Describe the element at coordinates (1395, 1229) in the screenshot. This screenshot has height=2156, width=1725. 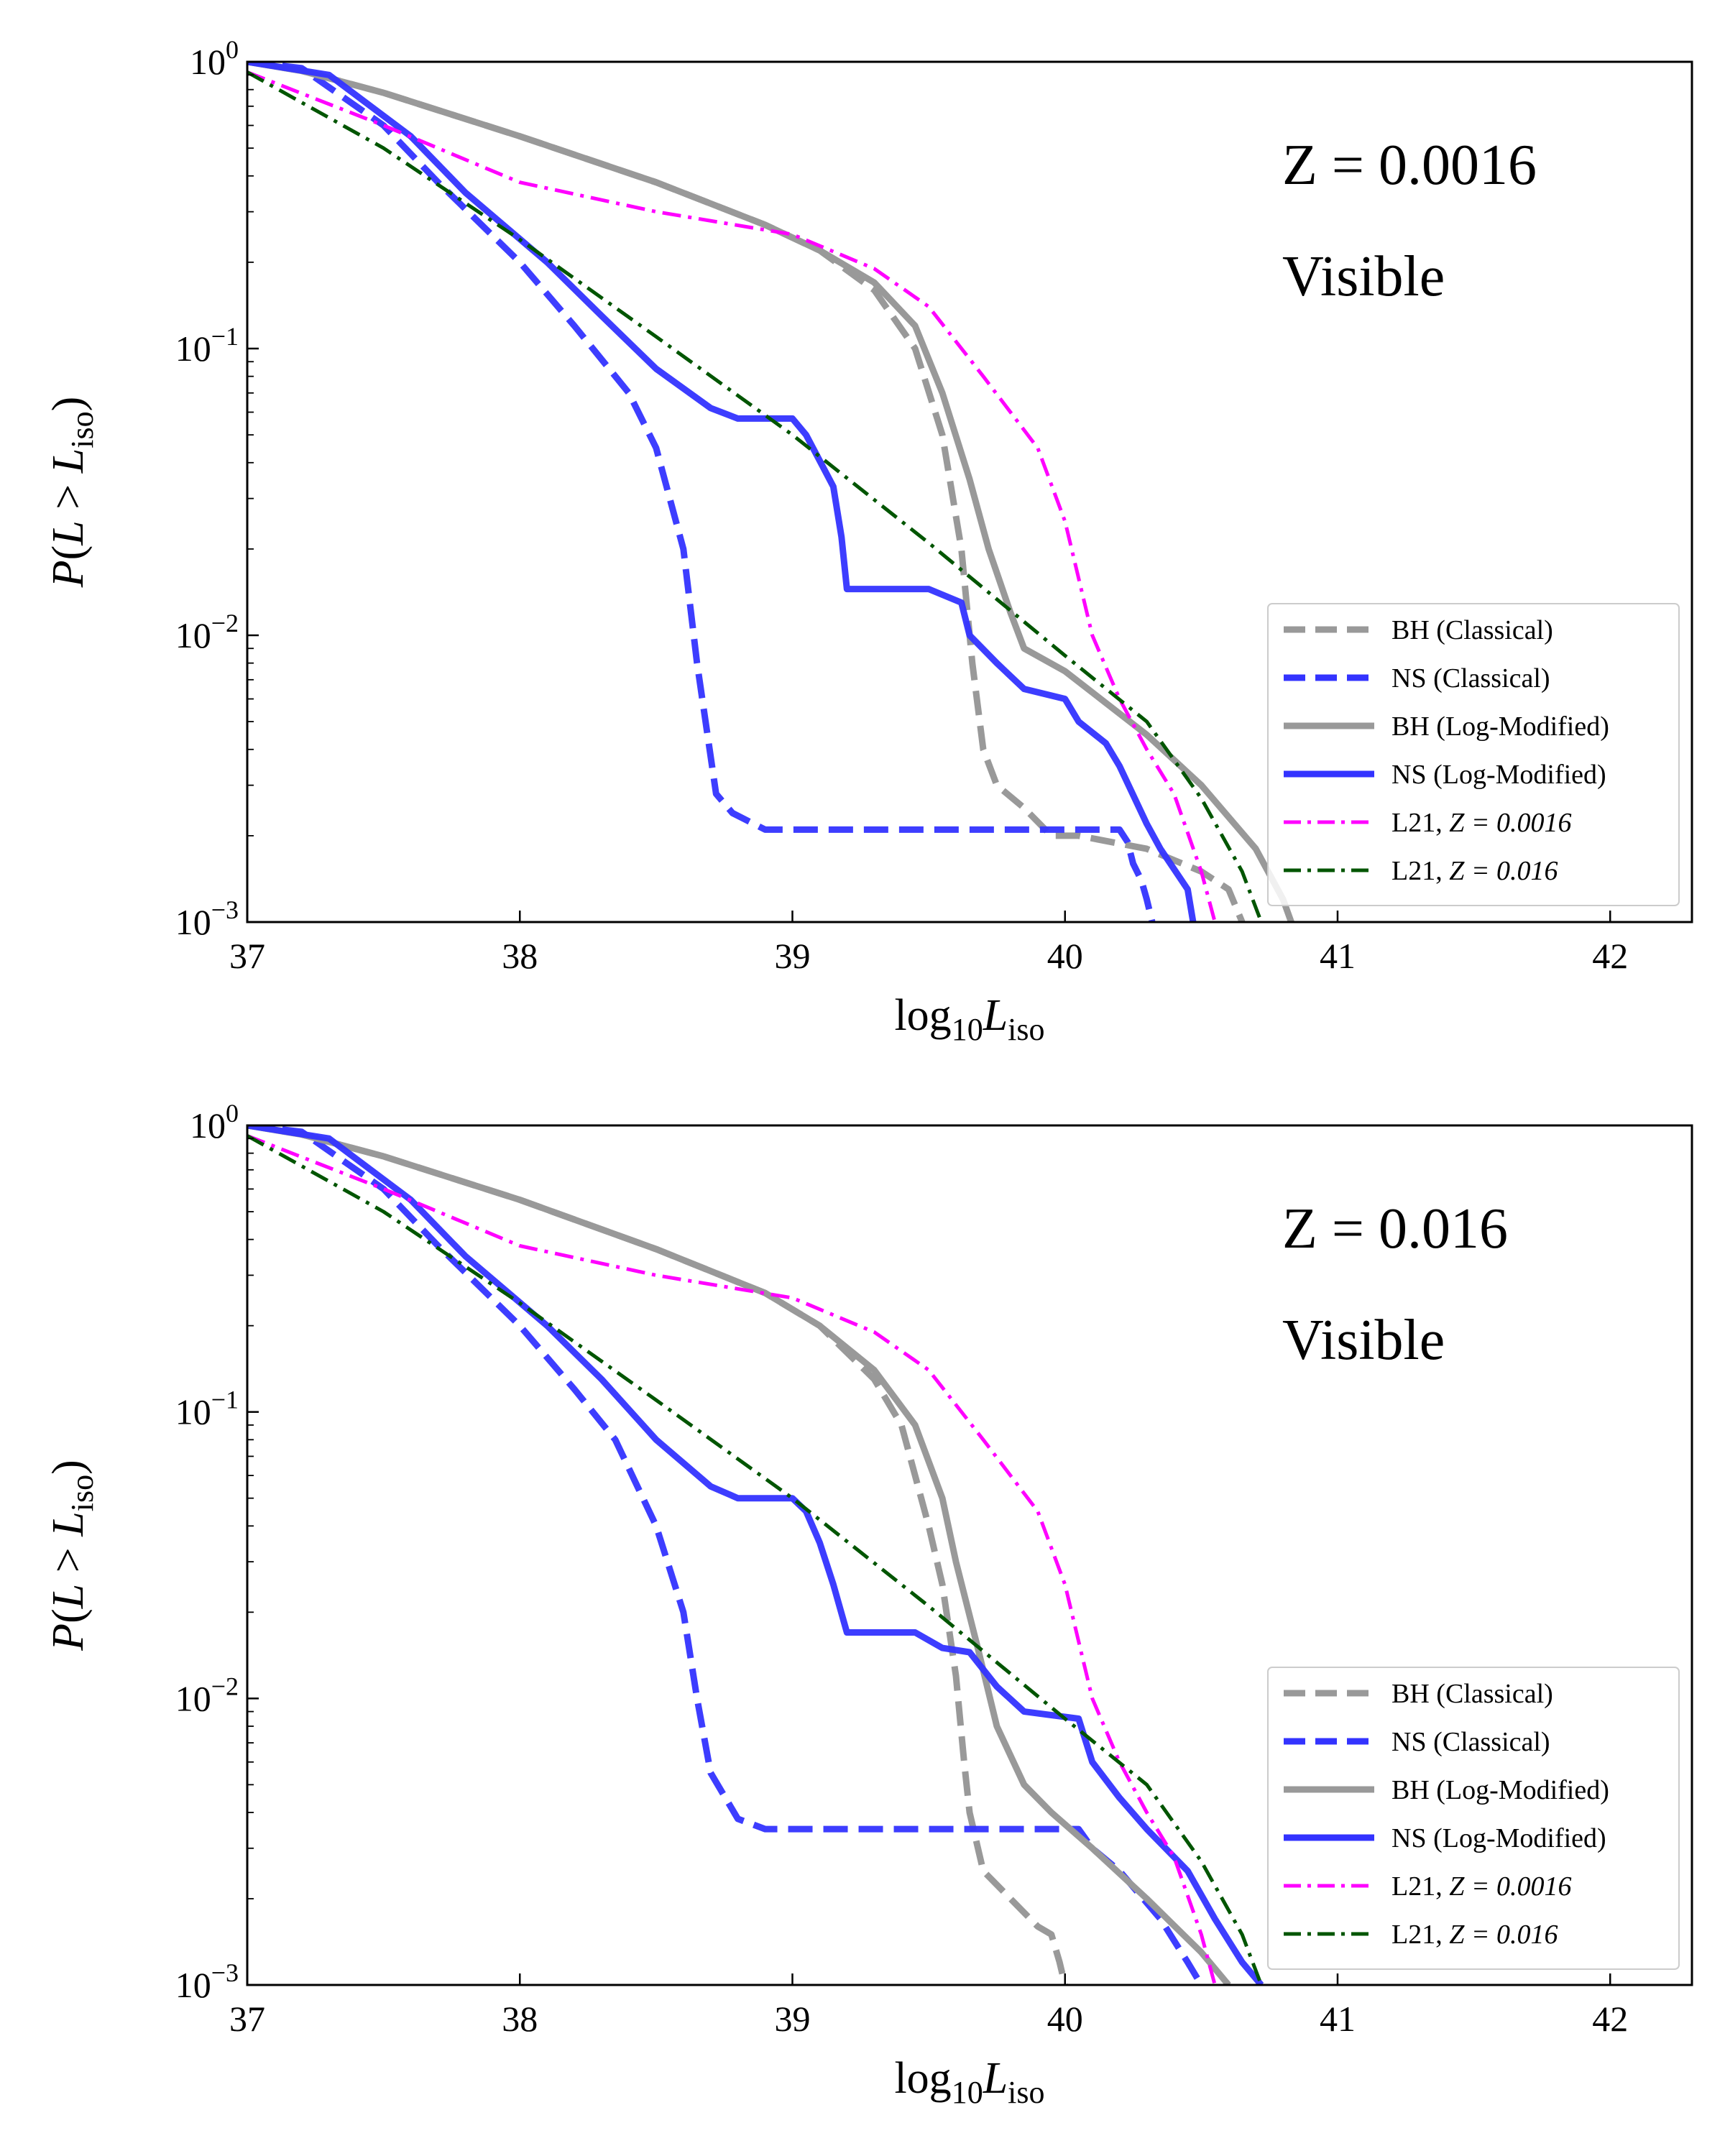
I see `metallicity-annotation: Z = 0.016` at that location.